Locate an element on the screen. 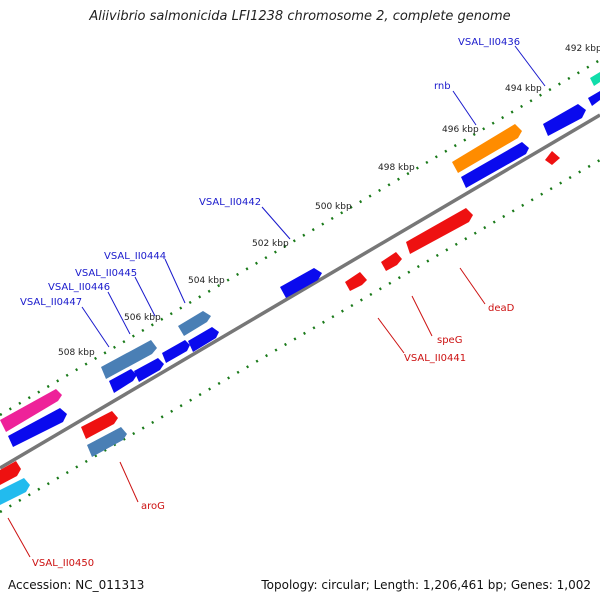 This screenshot has width=600, height=600. gene-red-II0441 is located at coordinates (356, 281).